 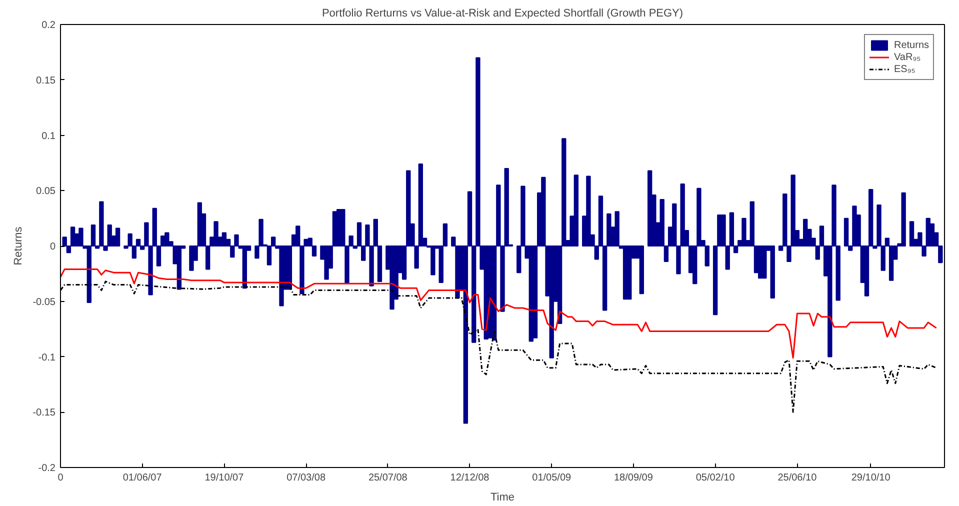 I want to click on x-tick-label: 01/05/09, so click(x=552, y=478).